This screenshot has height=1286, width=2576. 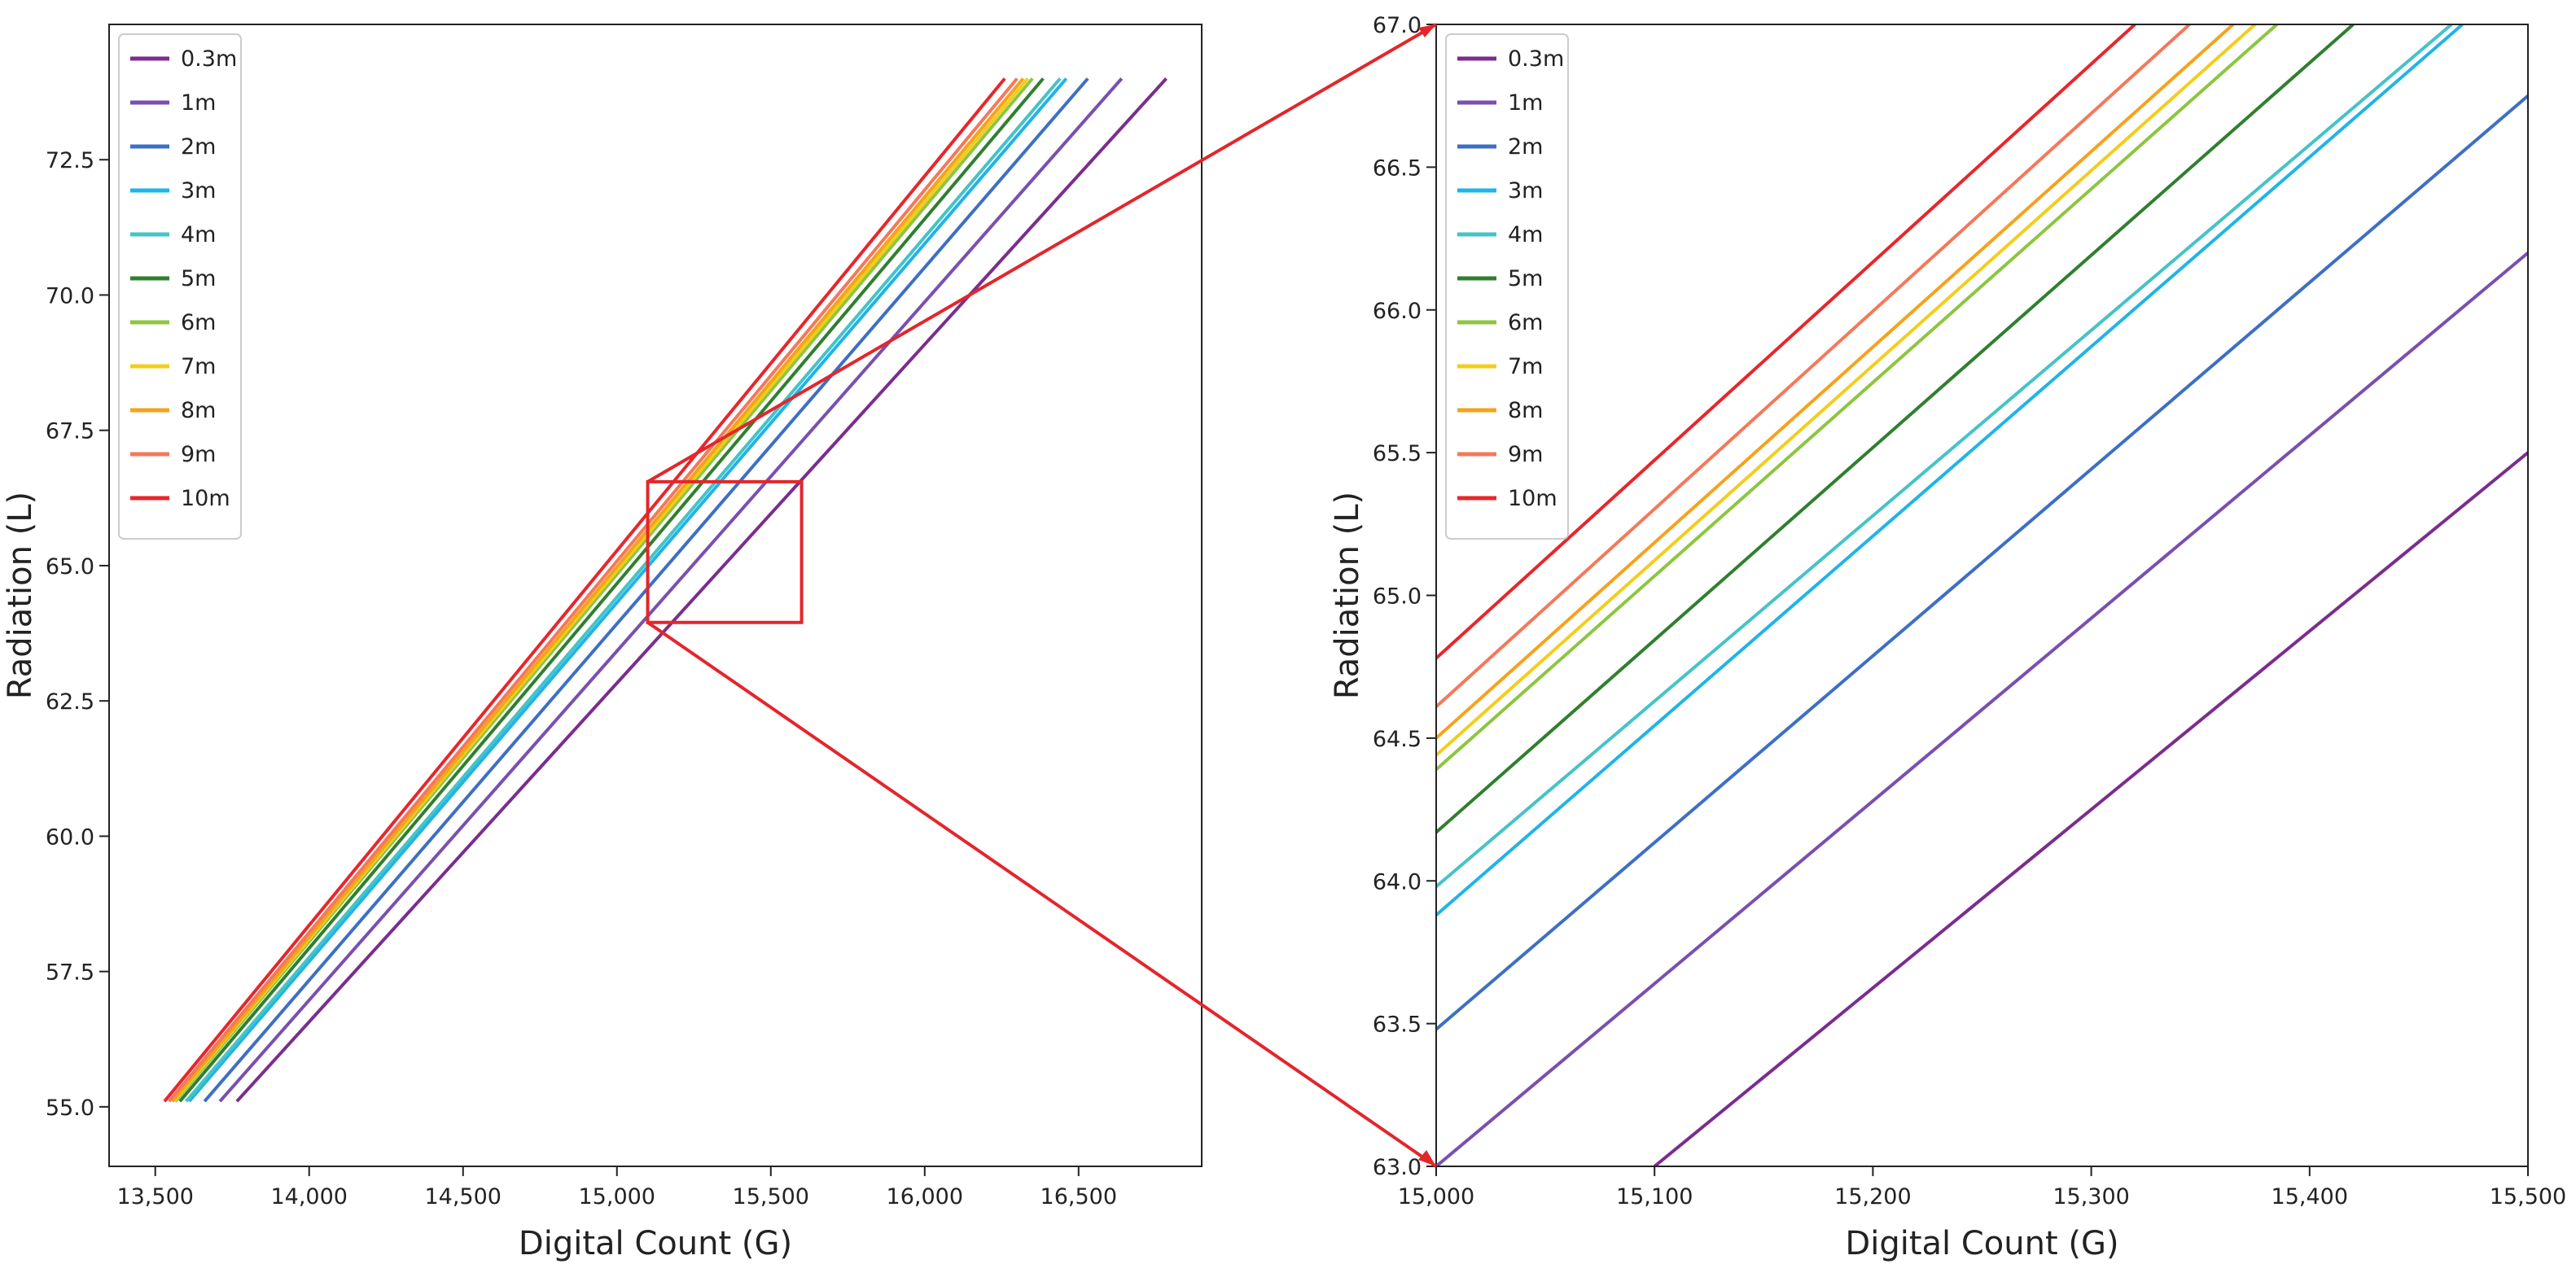 I want to click on right-xtick-label: 15,100, so click(x=1654, y=1196).